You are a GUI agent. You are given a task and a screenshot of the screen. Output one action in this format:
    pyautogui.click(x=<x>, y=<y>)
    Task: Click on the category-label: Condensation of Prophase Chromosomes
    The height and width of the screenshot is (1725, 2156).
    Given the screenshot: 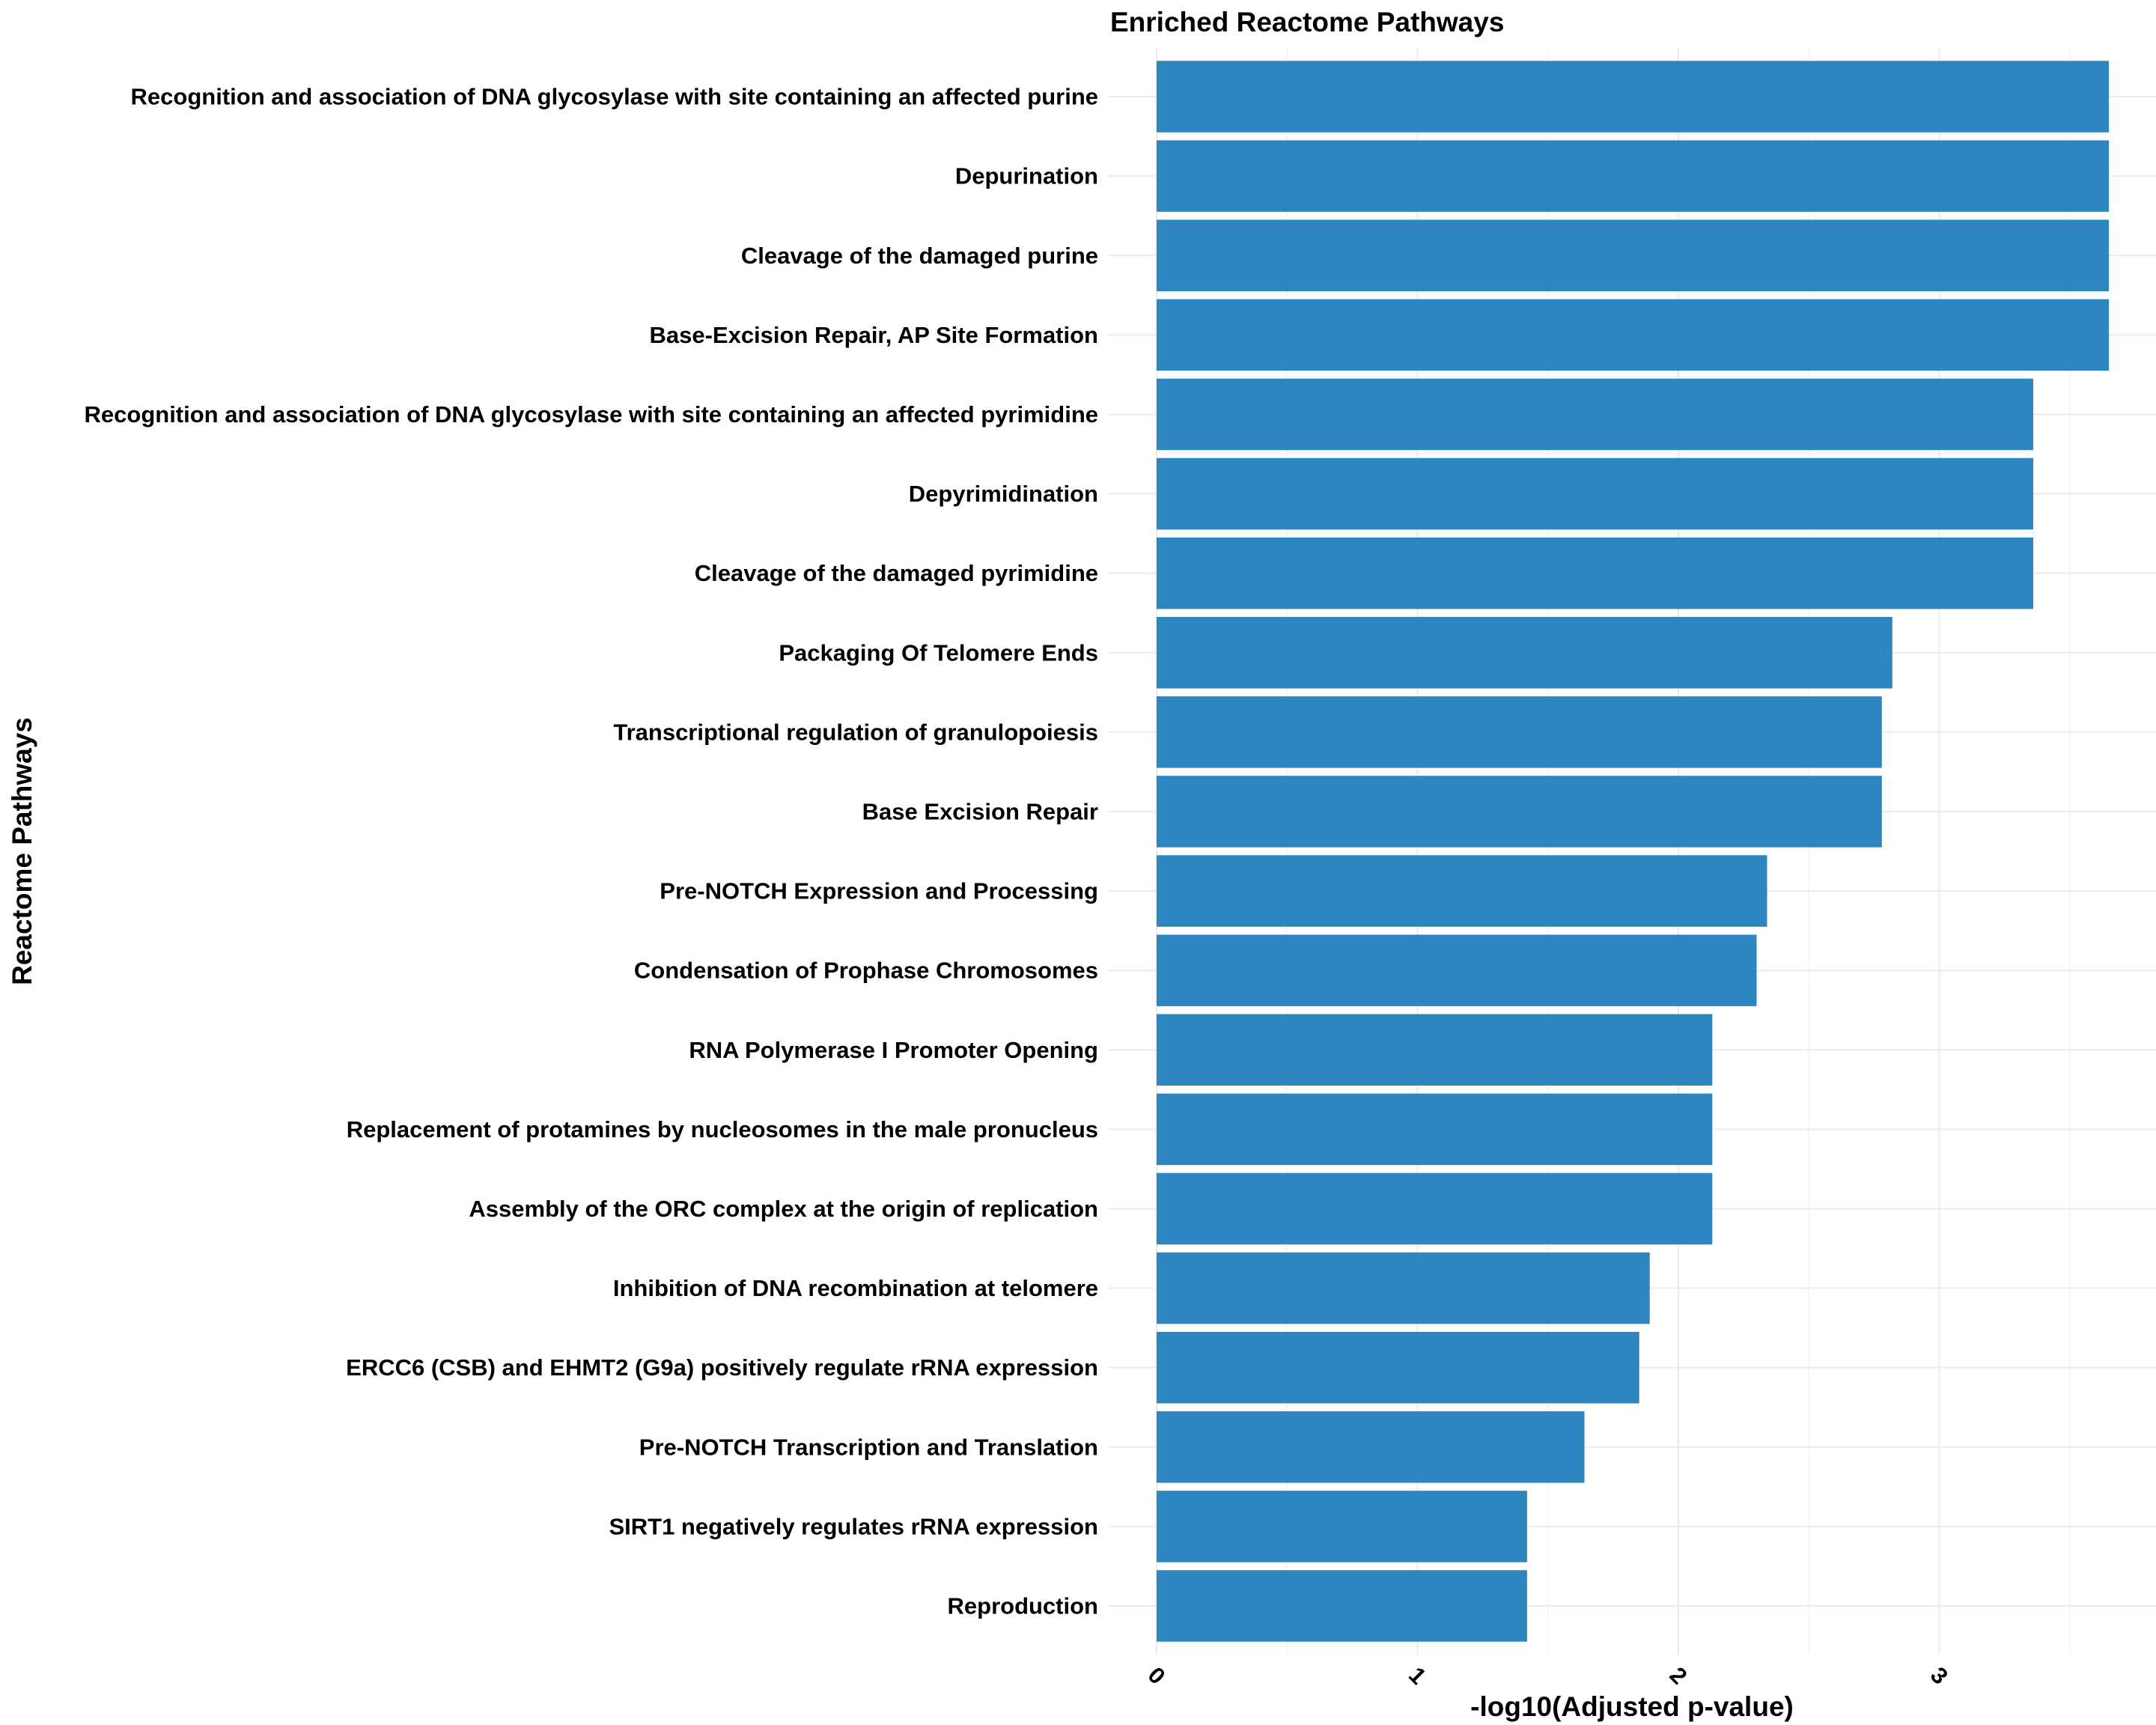 What is the action you would take?
    pyautogui.click(x=866, y=971)
    